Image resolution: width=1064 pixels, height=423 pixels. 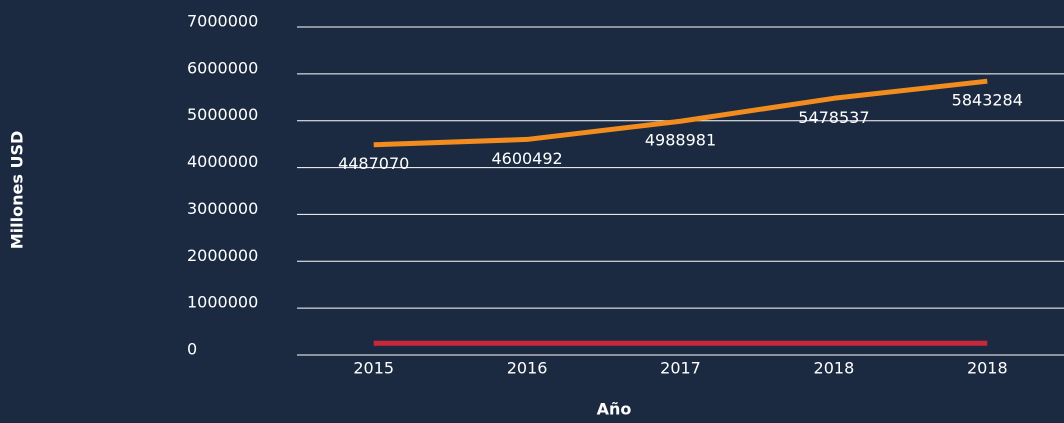 What do you see at coordinates (222, 67) in the screenshot?
I see `y-tick-label: 6000000` at bounding box center [222, 67].